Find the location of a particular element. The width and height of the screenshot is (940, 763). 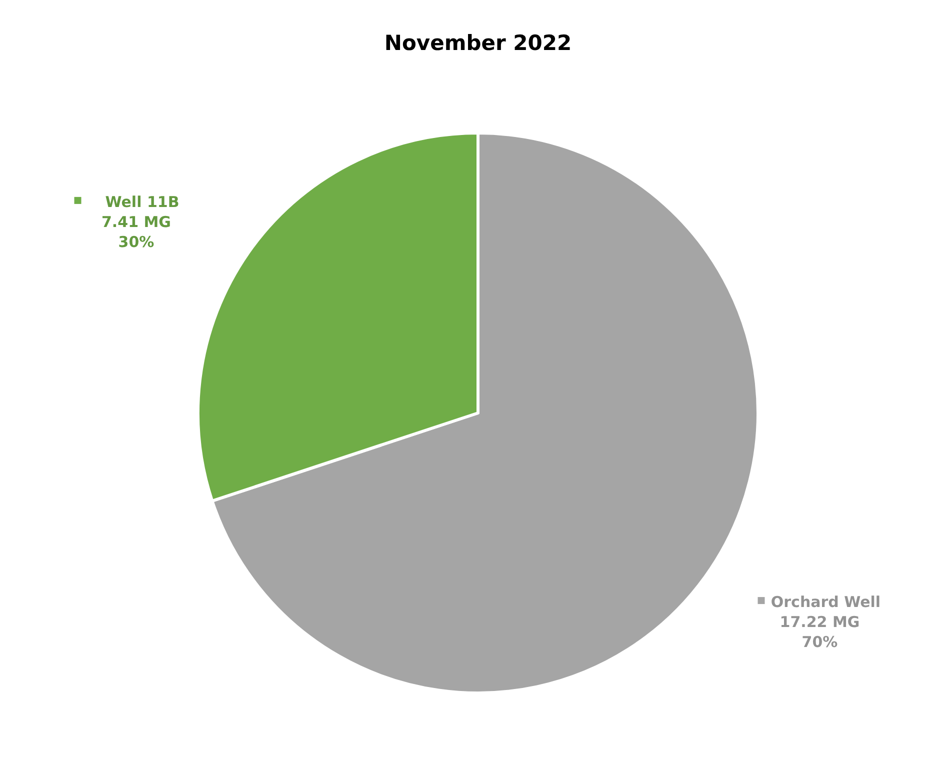

legend-label: Well 11B is located at coordinates (142, 202).